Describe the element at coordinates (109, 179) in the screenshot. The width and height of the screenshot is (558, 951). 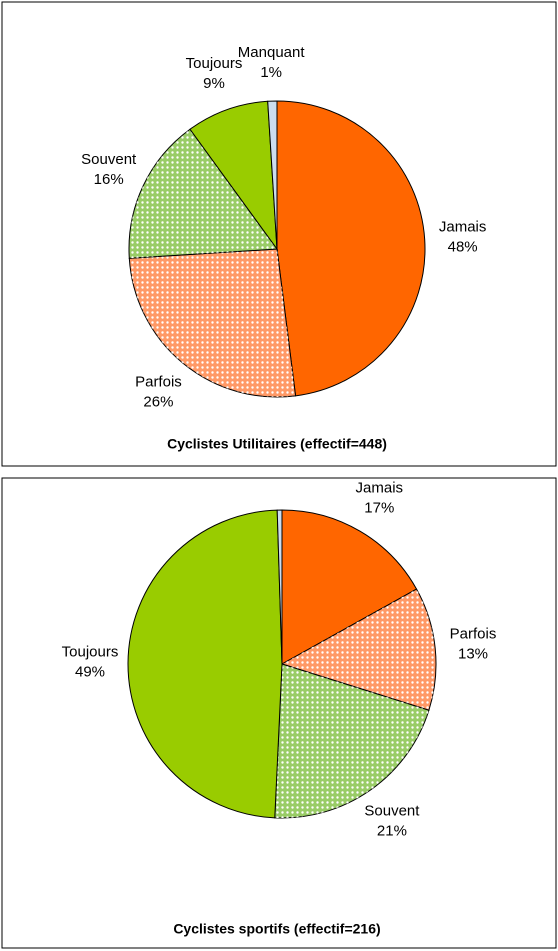
I see `slice-value-label: 16%` at that location.